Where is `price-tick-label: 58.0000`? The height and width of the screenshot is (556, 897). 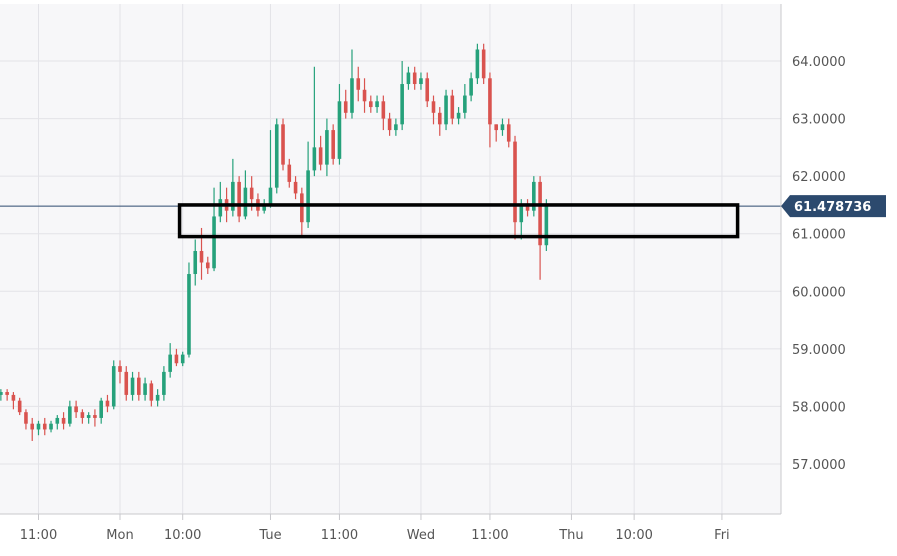
price-tick-label: 58.0000 is located at coordinates (819, 407).